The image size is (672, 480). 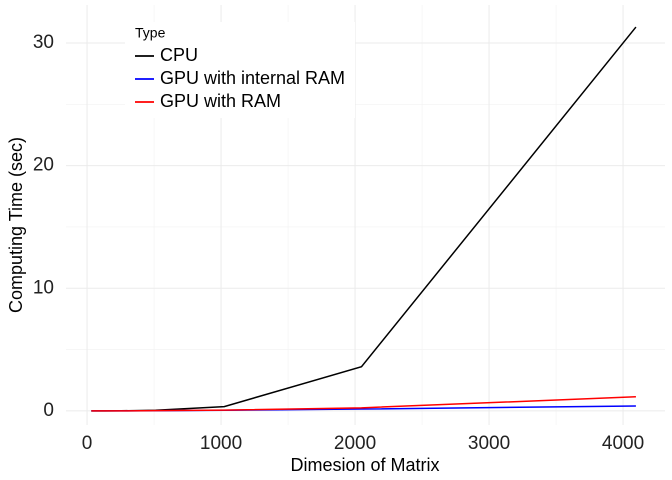 What do you see at coordinates (355, 443) in the screenshot?
I see `x-tick-label: 2000` at bounding box center [355, 443].